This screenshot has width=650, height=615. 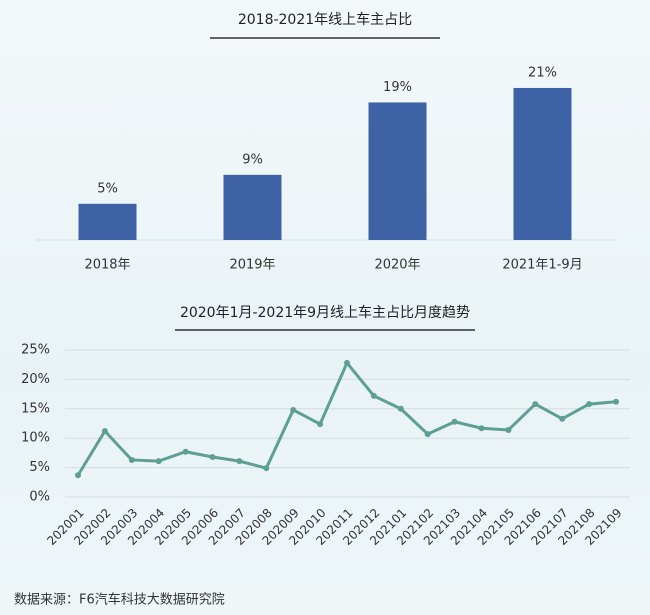 I want to click on chart-title: 2020年1月-2021年9月线上车主占比月度趋势, so click(x=325, y=312).